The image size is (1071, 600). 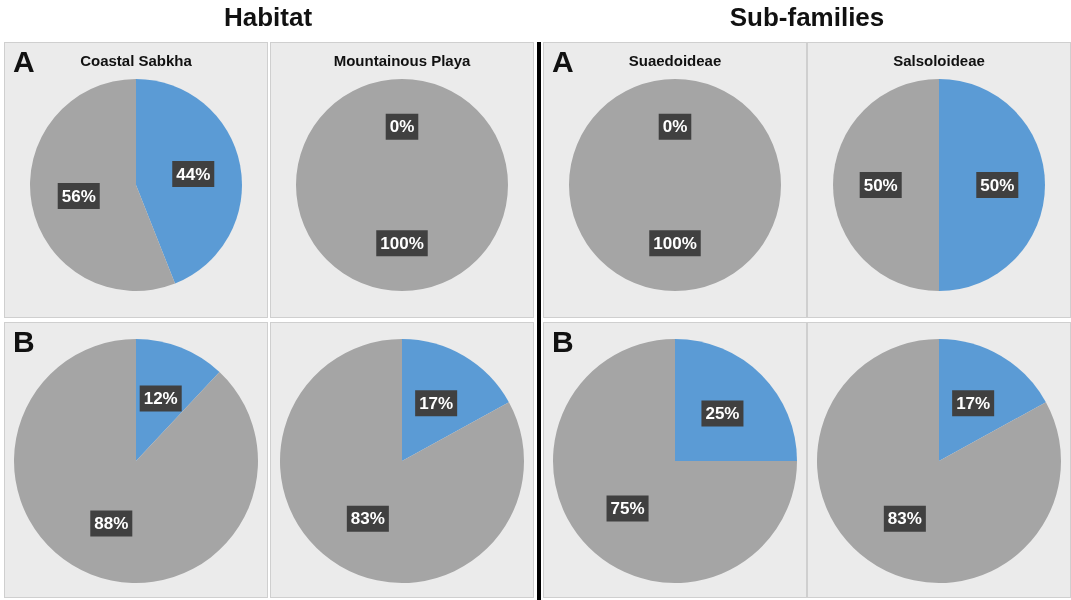 I want to click on data-label: 12%, so click(x=160, y=399).